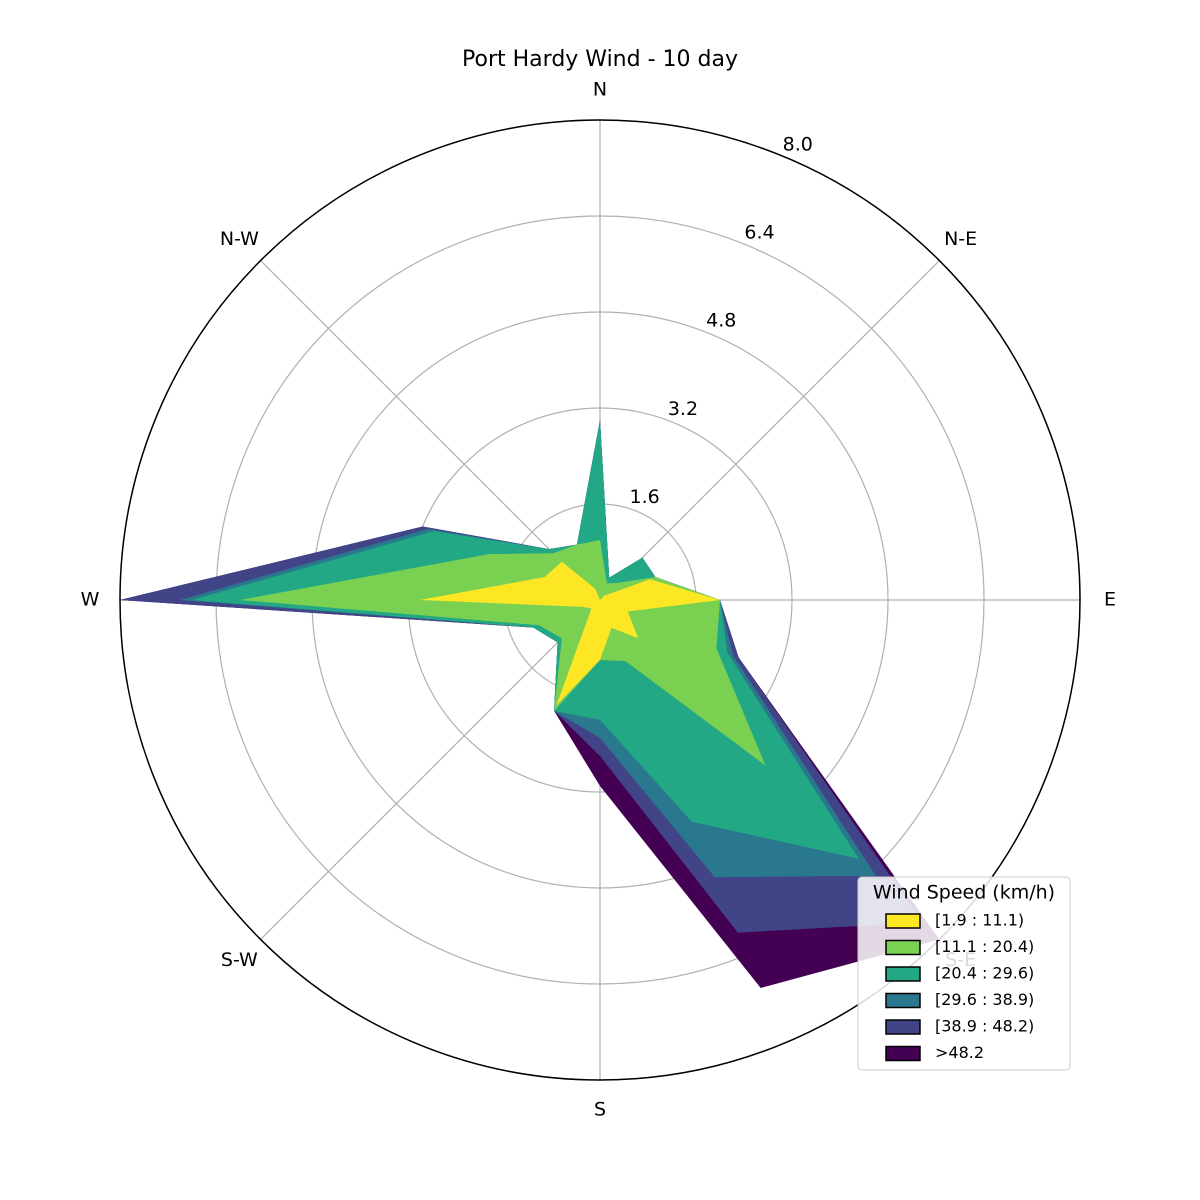  Describe the element at coordinates (798, 145) in the screenshot. I see `r-tick-label: 8.0` at that location.